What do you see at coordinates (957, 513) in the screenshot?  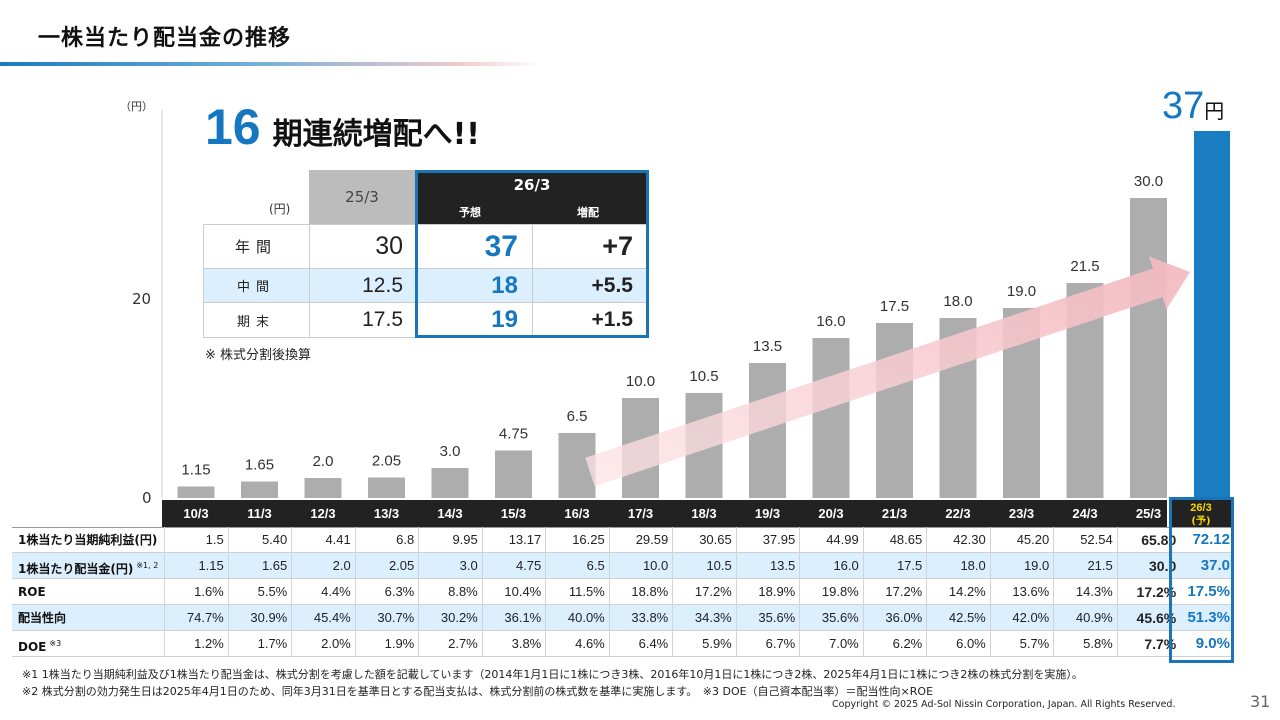 I see `category-label: 22/3` at bounding box center [957, 513].